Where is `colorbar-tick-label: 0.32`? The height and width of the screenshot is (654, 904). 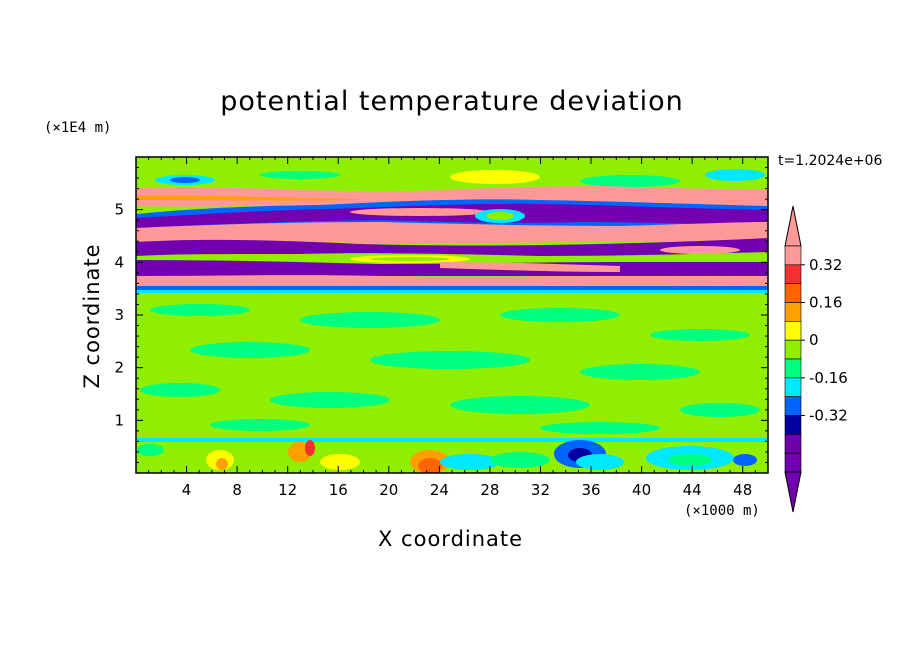 colorbar-tick-label: 0.32 is located at coordinates (825, 265).